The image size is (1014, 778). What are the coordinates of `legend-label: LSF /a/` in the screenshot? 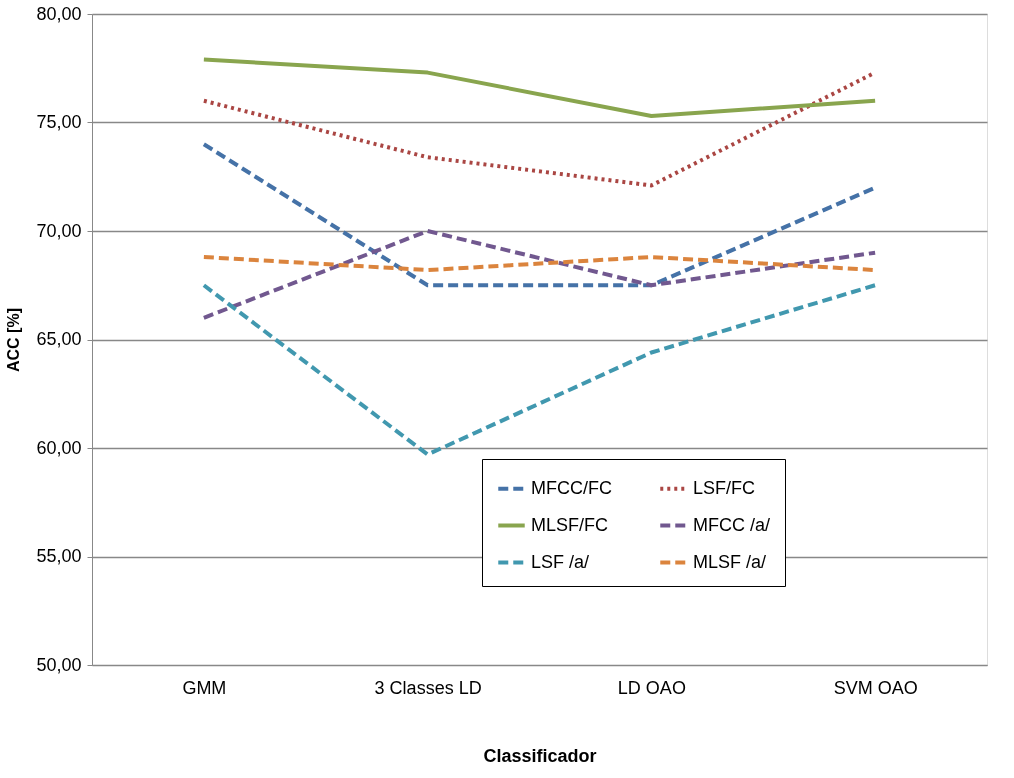 It's located at (560, 561).